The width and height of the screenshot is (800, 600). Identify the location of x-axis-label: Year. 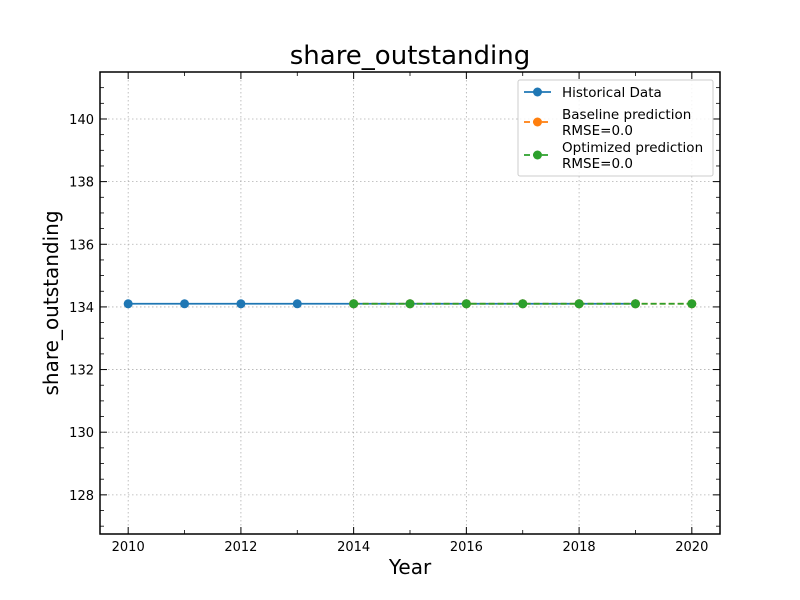
(410, 567).